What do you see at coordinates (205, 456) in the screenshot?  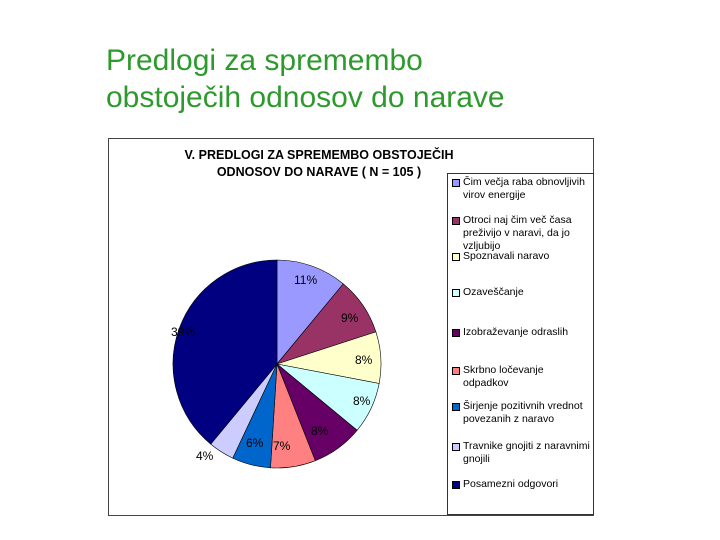 I see `slice-label-8: 4%` at bounding box center [205, 456].